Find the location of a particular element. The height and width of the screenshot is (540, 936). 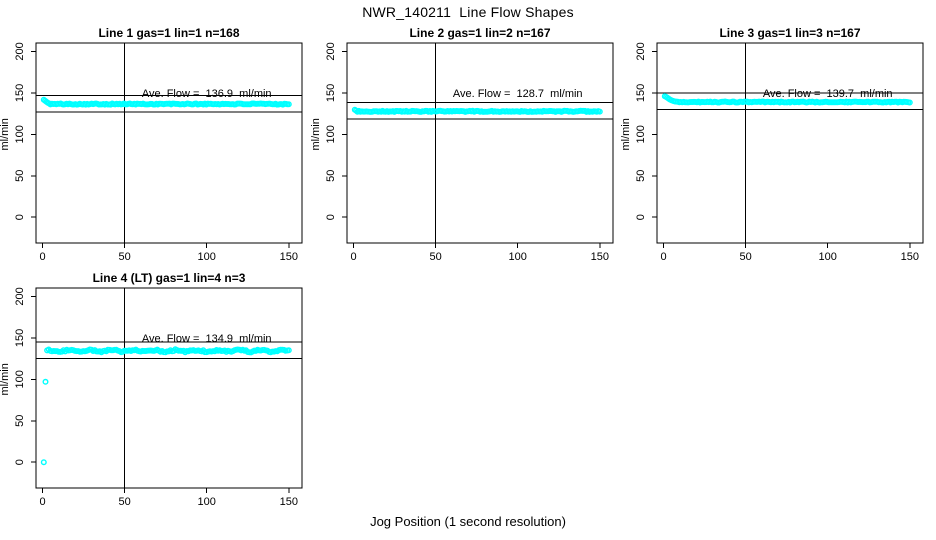

x-axis-title: Jog Position (1 second resolution) is located at coordinates (468, 521).